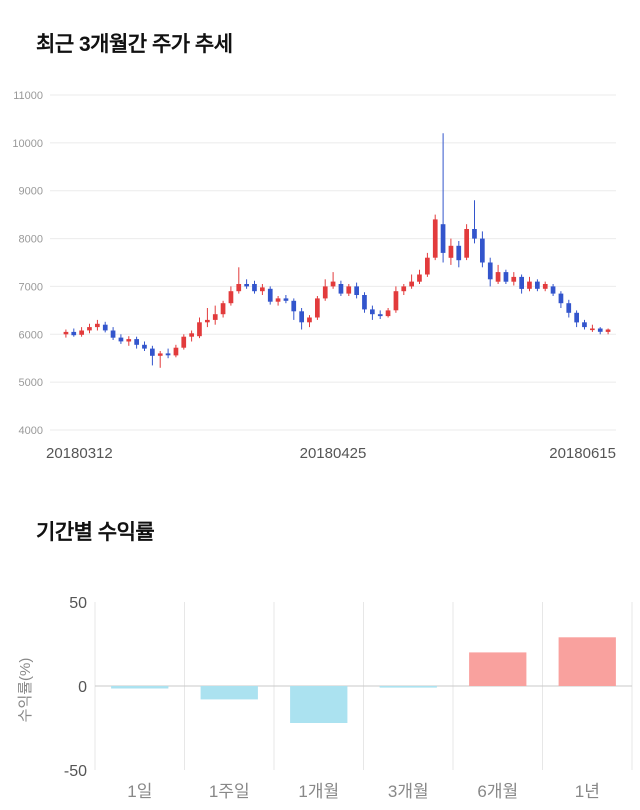 This screenshot has height=810, width=640. I want to click on category-label: 3개월, so click(408, 791).